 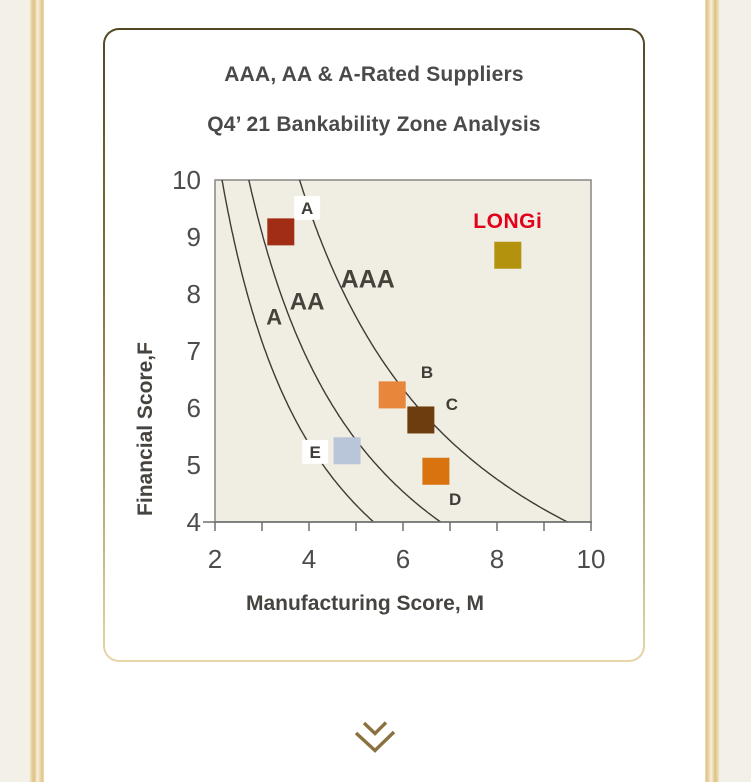 What do you see at coordinates (281, 232) in the screenshot?
I see `data-point-A` at bounding box center [281, 232].